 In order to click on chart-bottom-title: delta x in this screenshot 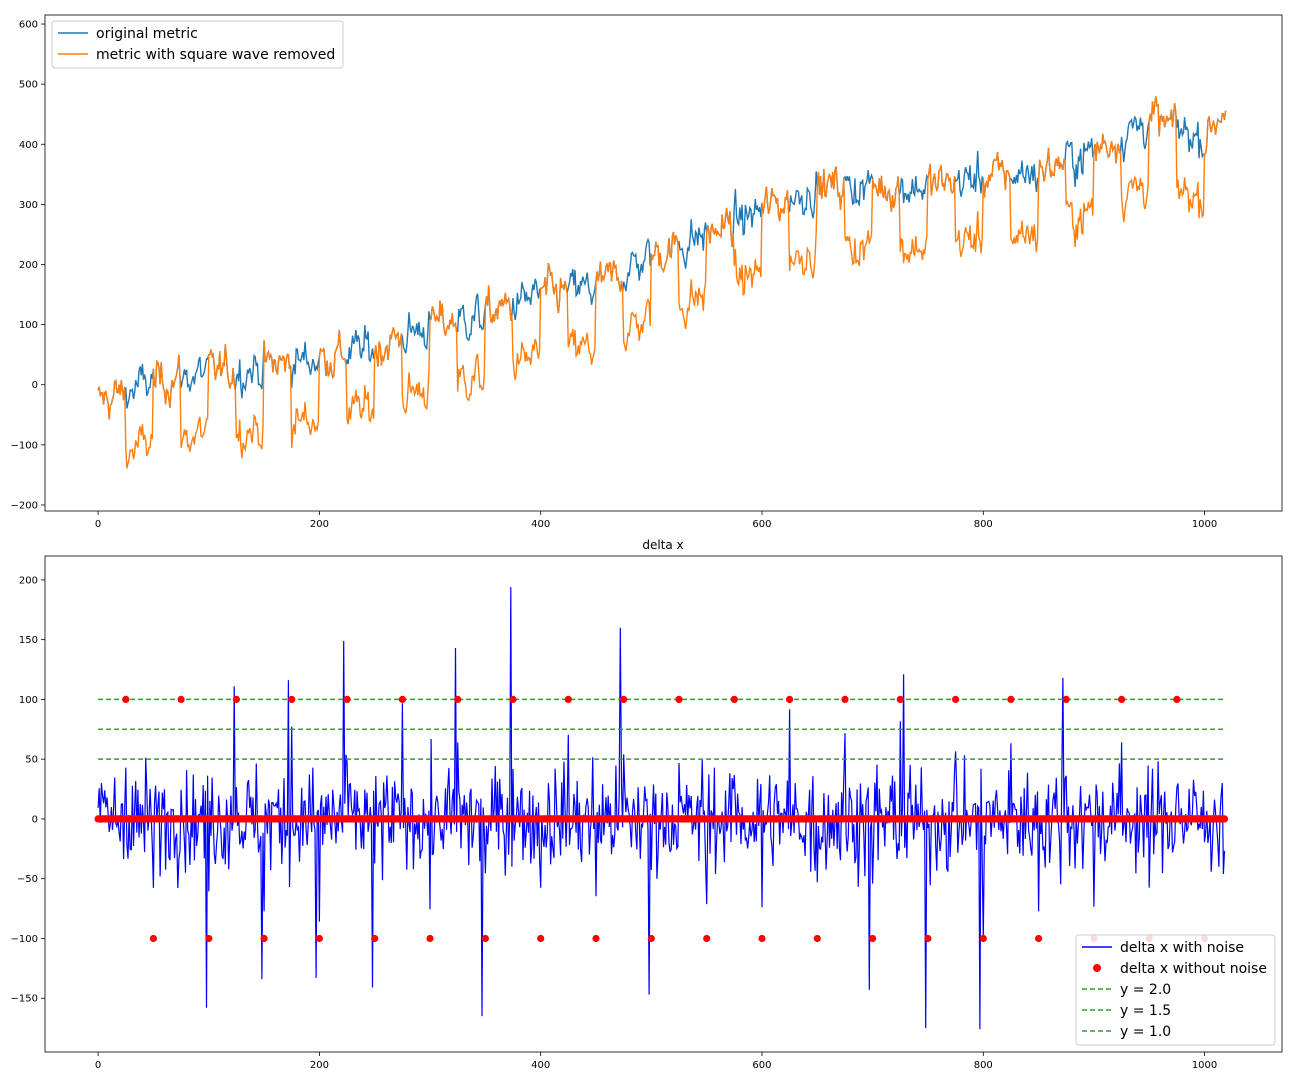, I will do `click(662, 545)`.